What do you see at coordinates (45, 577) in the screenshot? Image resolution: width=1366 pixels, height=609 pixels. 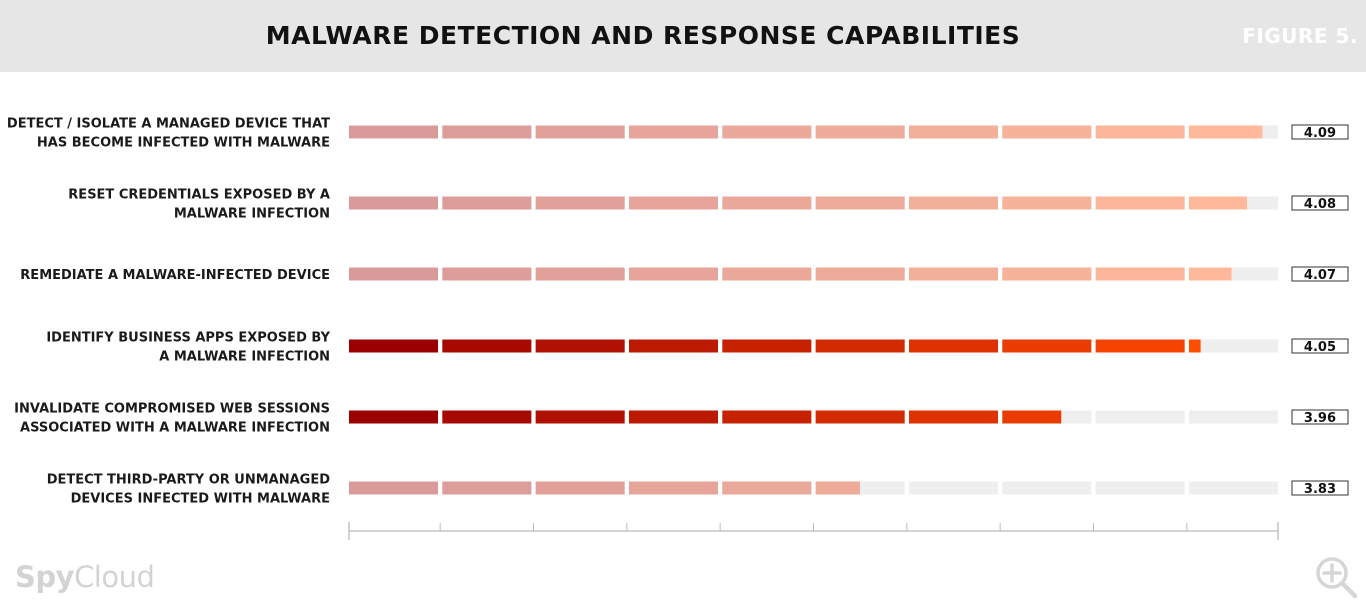 I see `brand-logo-part-1: Spy` at bounding box center [45, 577].